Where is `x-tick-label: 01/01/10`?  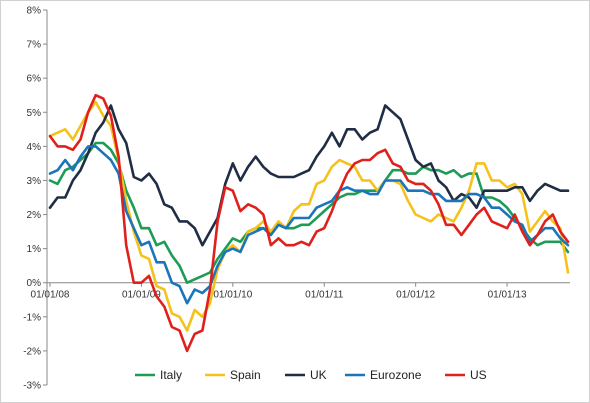 x-tick-label: 01/01/10 is located at coordinates (232, 295).